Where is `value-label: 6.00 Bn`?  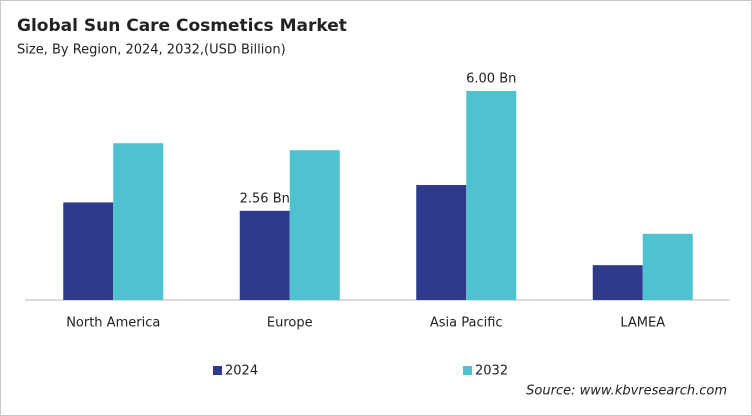
value-label: 6.00 Bn is located at coordinates (491, 78).